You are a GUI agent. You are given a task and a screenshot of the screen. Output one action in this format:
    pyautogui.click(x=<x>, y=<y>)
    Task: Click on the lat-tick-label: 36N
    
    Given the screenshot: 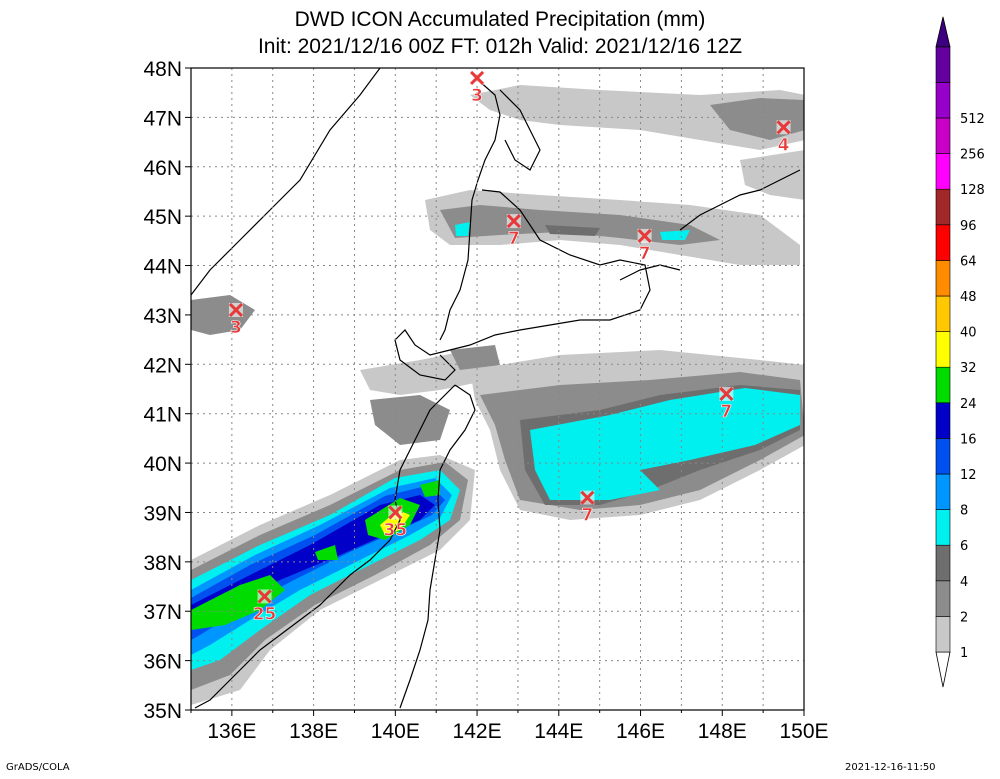 What is the action you would take?
    pyautogui.click(x=162, y=662)
    